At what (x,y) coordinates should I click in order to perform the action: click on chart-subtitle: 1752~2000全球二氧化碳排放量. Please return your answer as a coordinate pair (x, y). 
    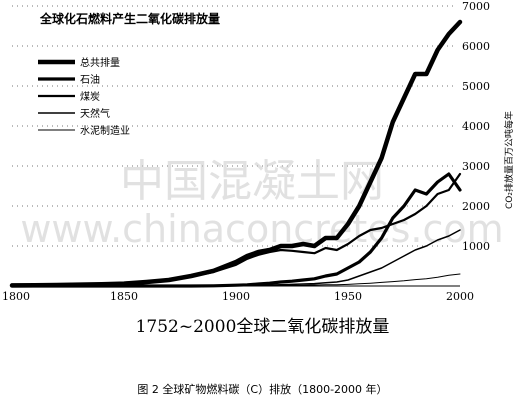
    Looking at the image, I should click on (262, 327).